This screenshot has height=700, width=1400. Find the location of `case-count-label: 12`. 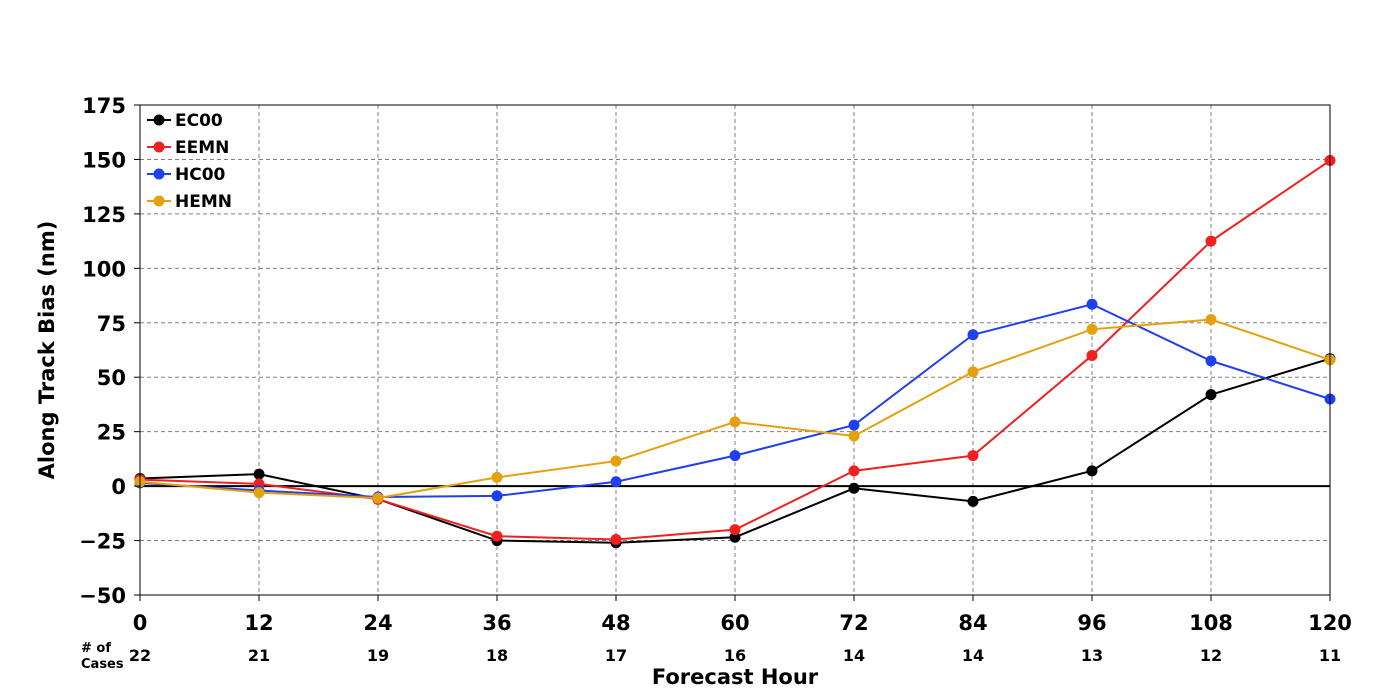

case-count-label: 12 is located at coordinates (1211, 655).